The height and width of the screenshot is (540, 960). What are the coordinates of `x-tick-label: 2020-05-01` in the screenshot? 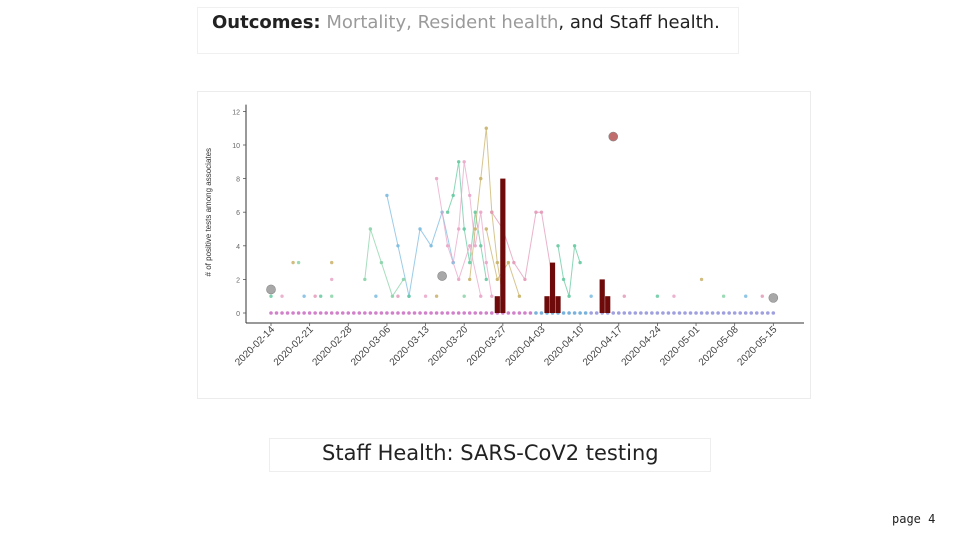 It's located at (680, 346).